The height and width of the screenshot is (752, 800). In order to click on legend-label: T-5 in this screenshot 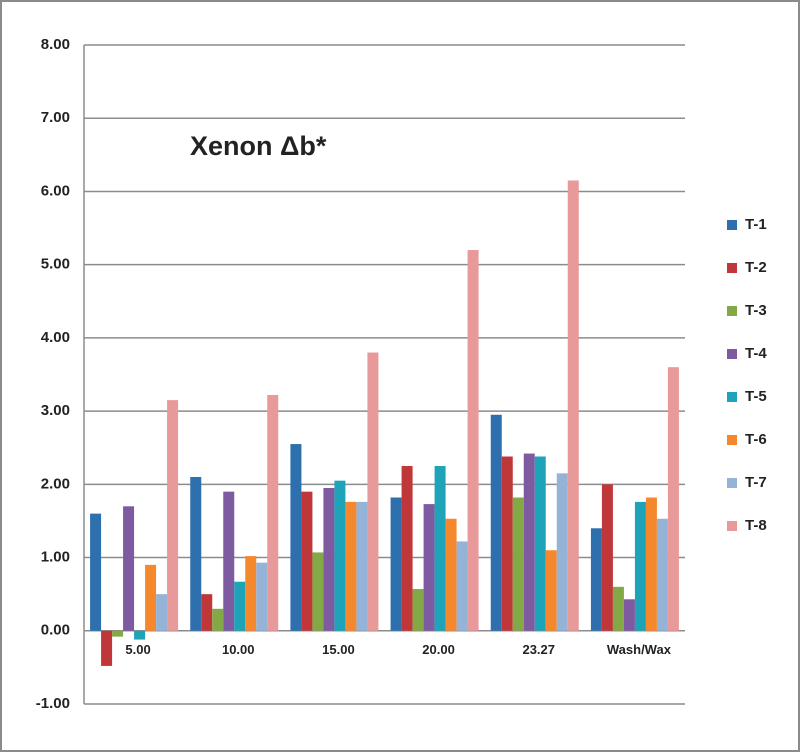, I will do `click(756, 396)`.